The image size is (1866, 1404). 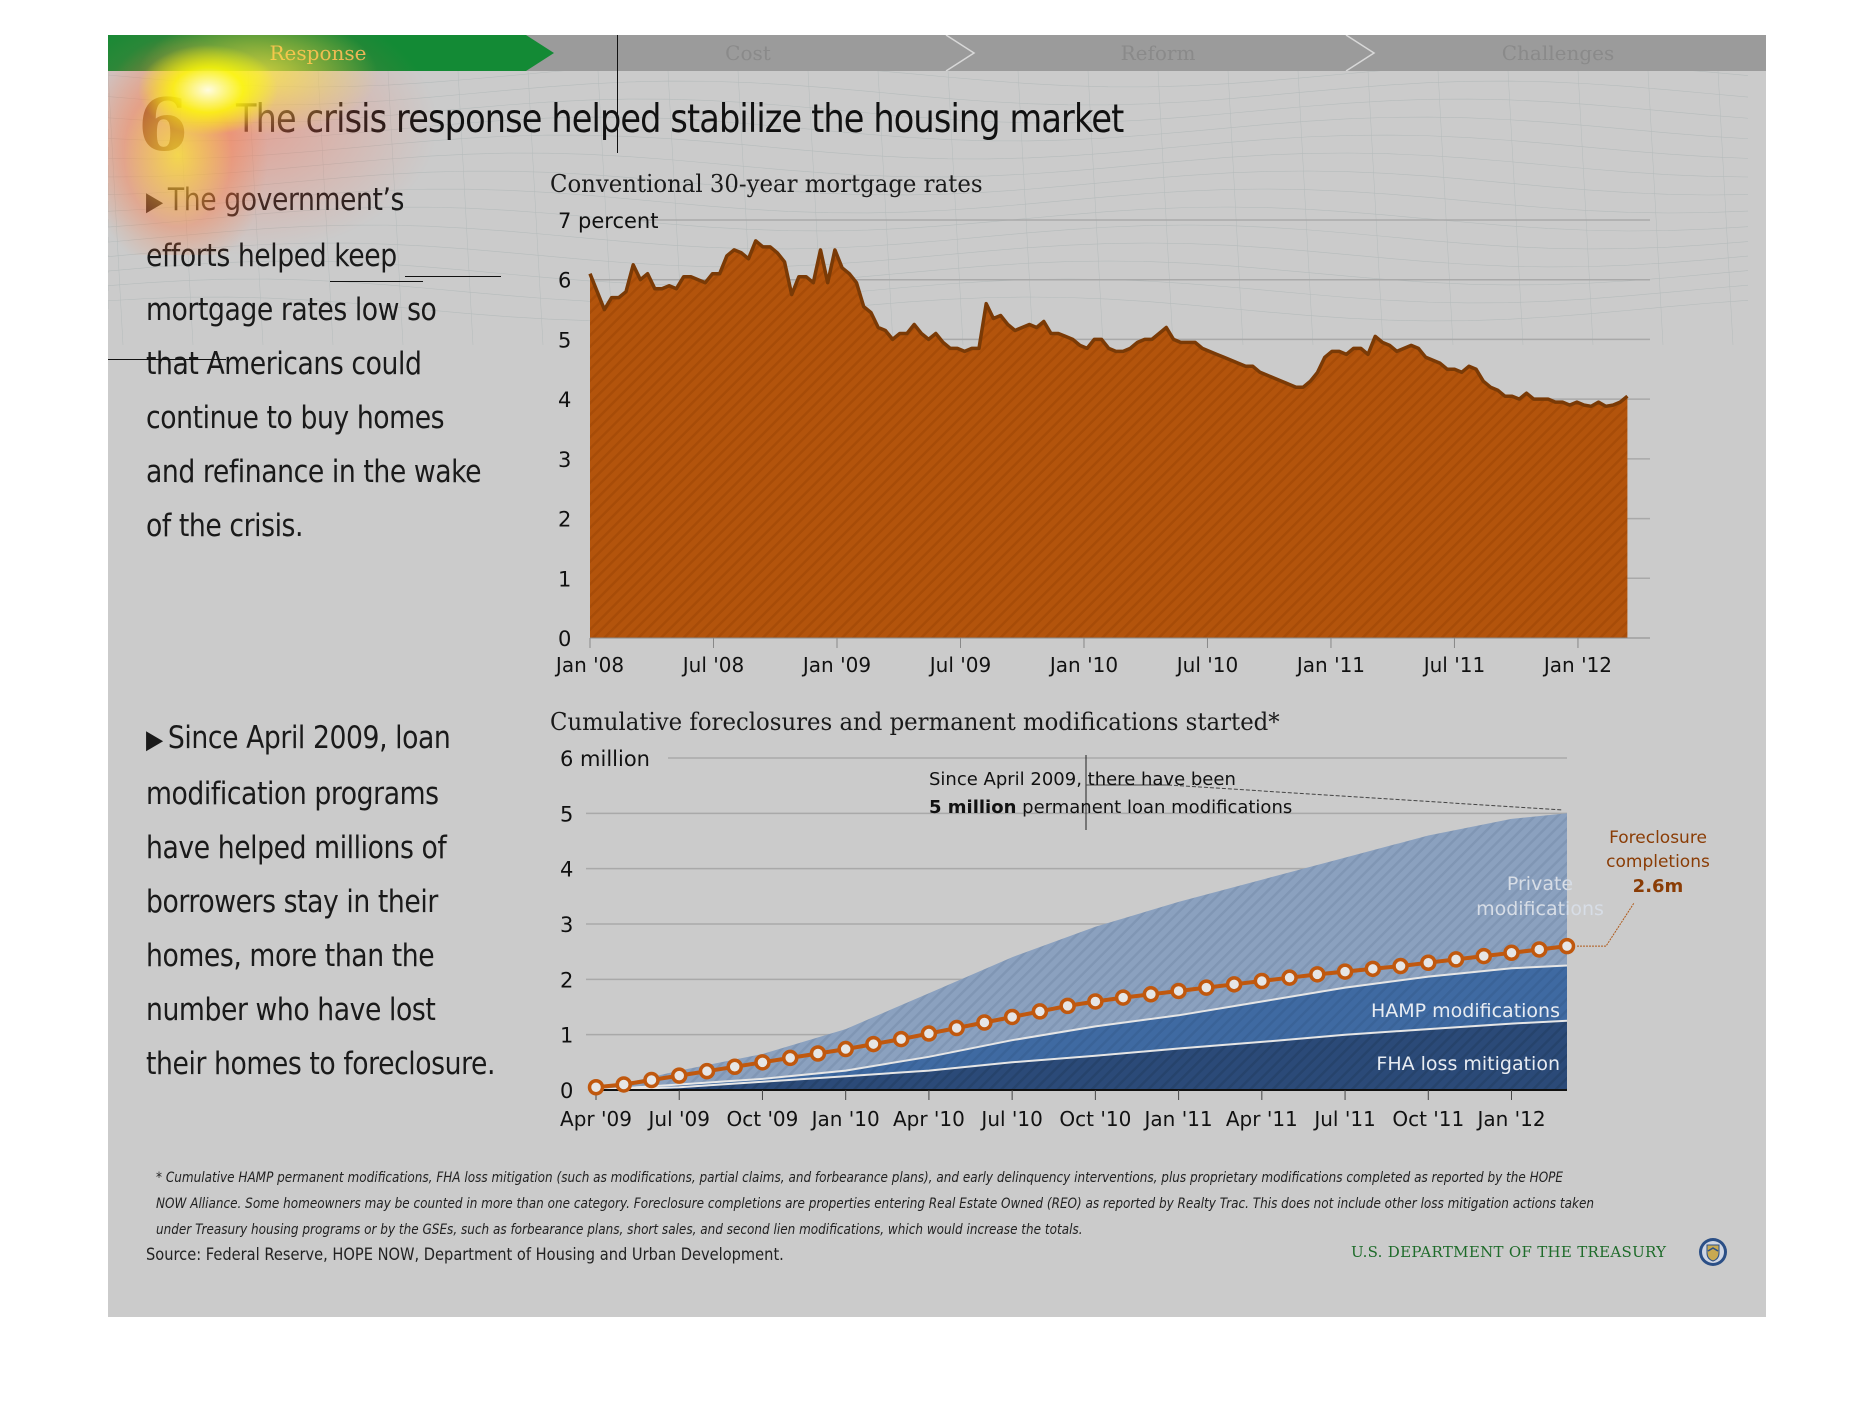 What do you see at coordinates (1658, 862) in the screenshot?
I see `foreclosure-label: completions` at bounding box center [1658, 862].